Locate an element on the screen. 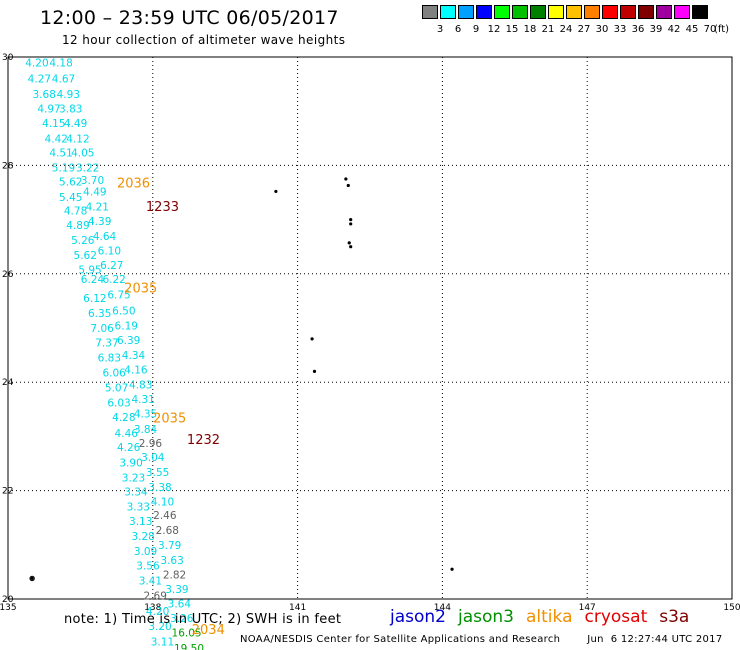 The image size is (740, 650). wave-height-label: 4.10 is located at coordinates (162, 502).